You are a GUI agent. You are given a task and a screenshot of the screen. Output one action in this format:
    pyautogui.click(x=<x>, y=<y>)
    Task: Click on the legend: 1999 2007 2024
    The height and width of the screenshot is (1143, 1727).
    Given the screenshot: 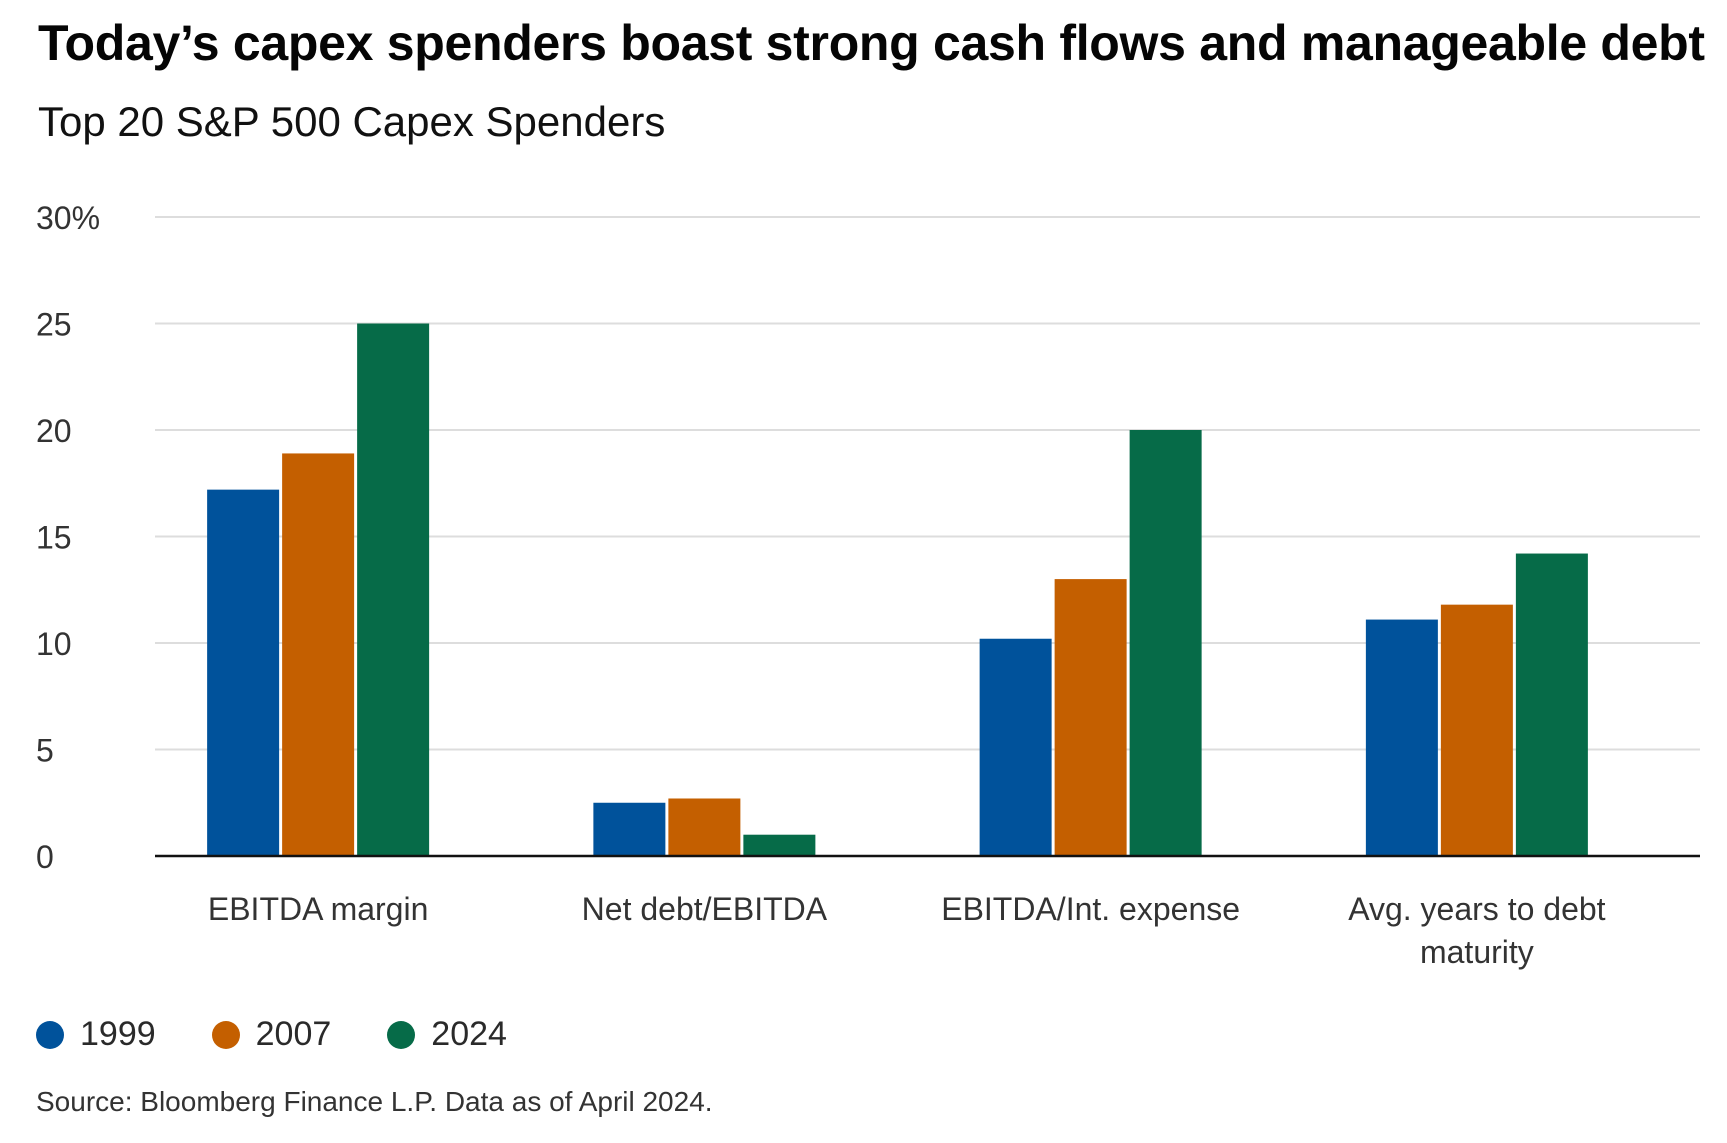 What is the action you would take?
    pyautogui.click(x=299, y=1034)
    